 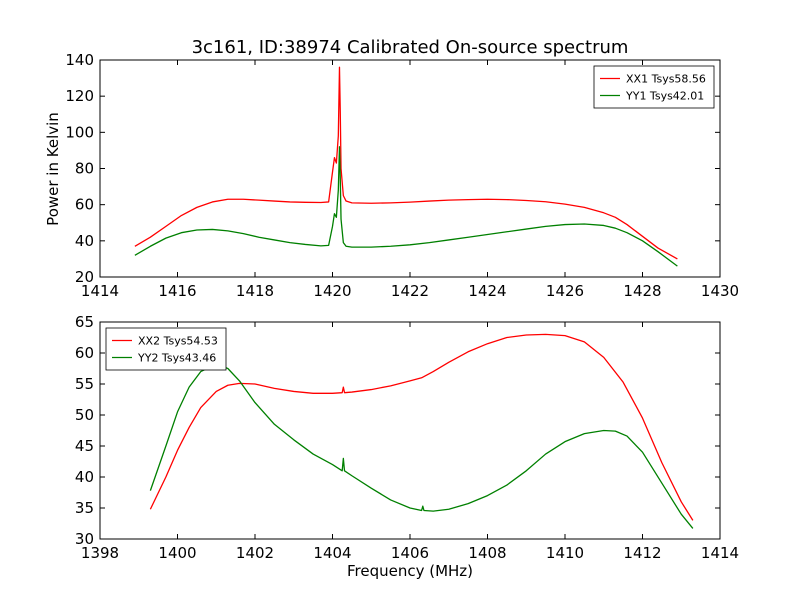 I want to click on chart1-series-2-line, so click(x=406, y=206).